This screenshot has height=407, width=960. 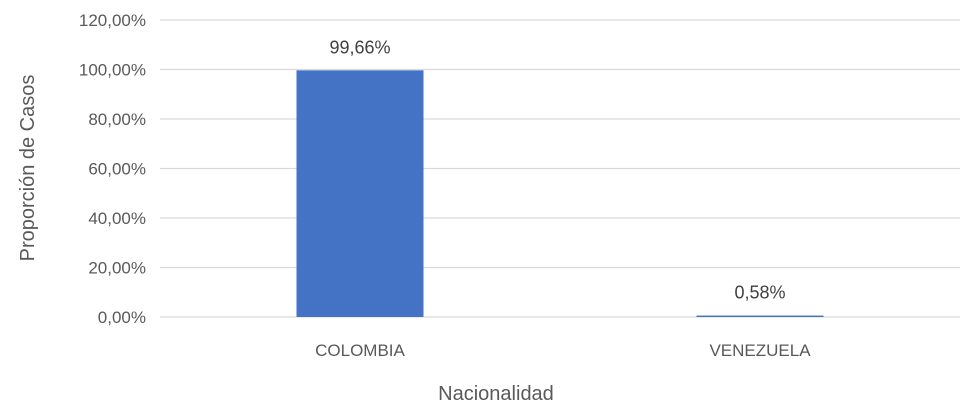 I want to click on x-tick-label-venezuela: VENEZUELA, so click(x=760, y=350).